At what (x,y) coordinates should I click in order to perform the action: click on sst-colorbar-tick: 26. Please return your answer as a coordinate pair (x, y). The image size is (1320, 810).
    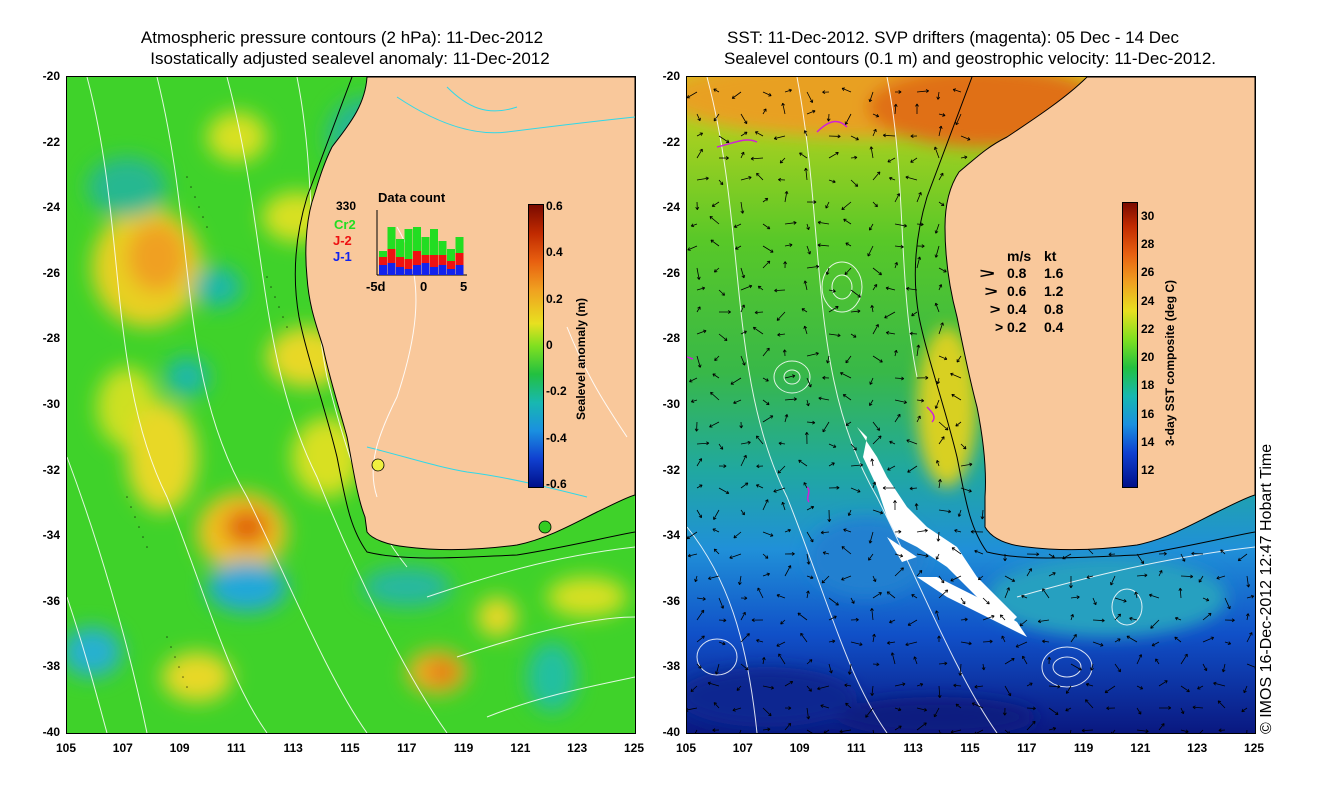
    Looking at the image, I should click on (1148, 272).